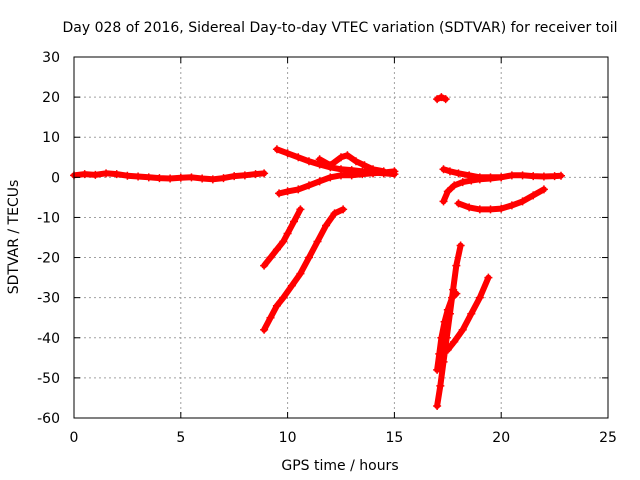 This screenshot has width=640, height=480. Describe the element at coordinates (48, 218) in the screenshot. I see `y-tick-label: -10` at that location.